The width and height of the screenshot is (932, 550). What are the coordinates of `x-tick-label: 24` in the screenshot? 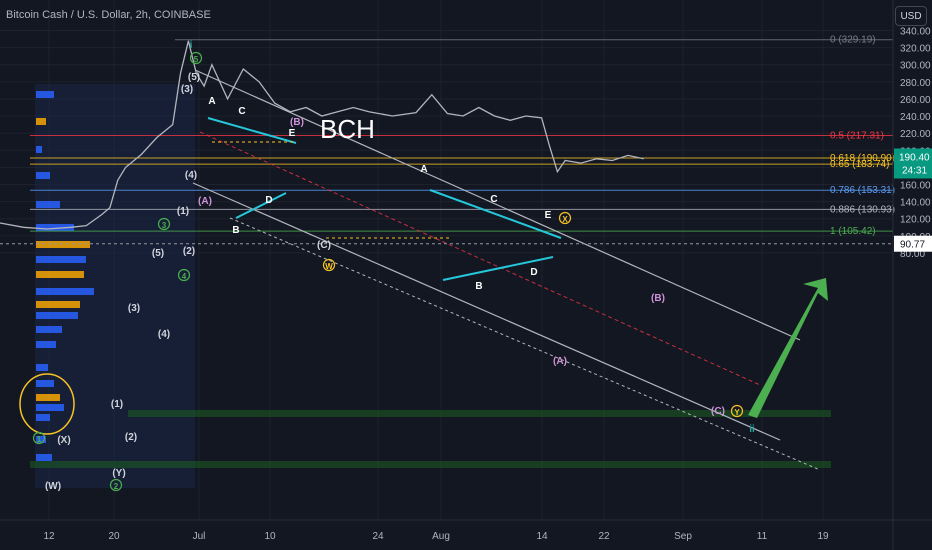 It's located at (378, 536).